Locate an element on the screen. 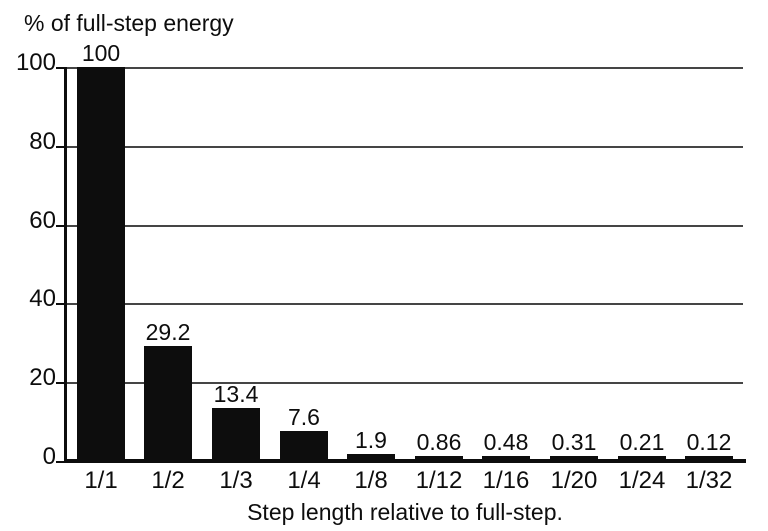 This screenshot has height=531, width=768. bar-1/24 is located at coordinates (642, 459).